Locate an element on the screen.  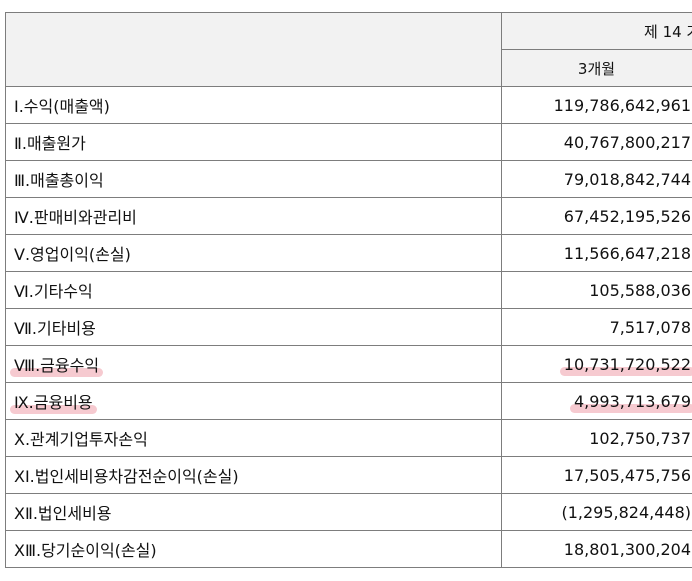
row-label: Ⅰ.수익(매출액) is located at coordinates (253, 105).